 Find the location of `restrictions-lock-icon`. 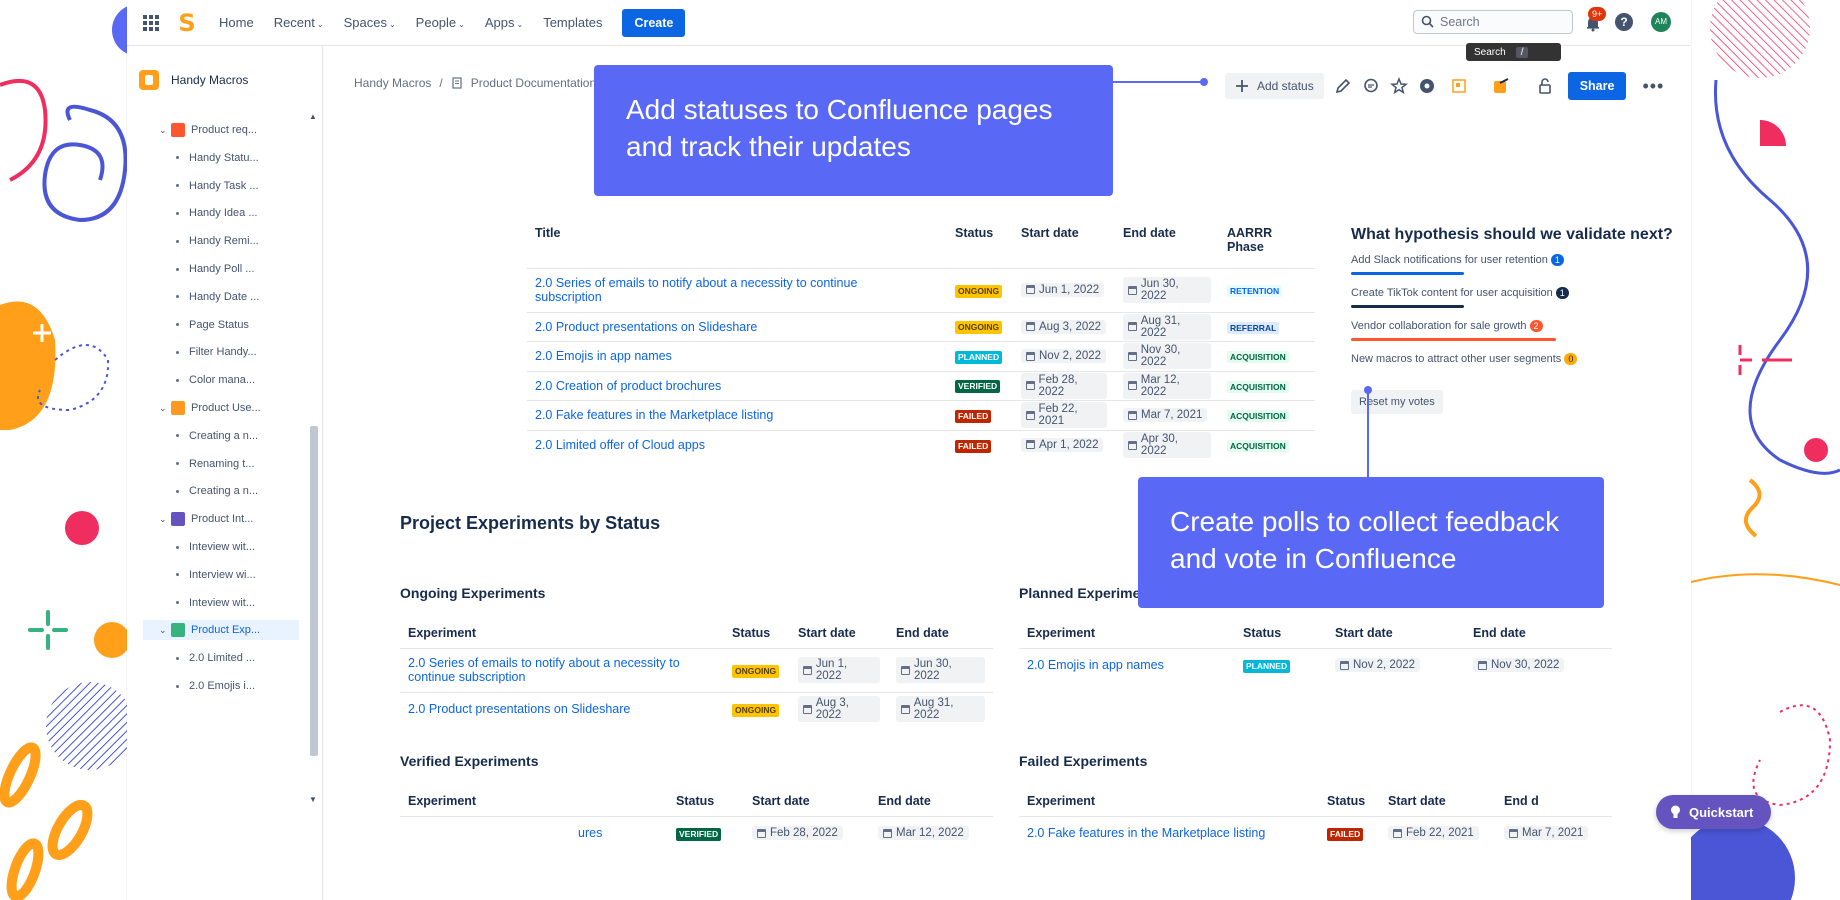

restrictions-lock-icon is located at coordinates (1545, 86).